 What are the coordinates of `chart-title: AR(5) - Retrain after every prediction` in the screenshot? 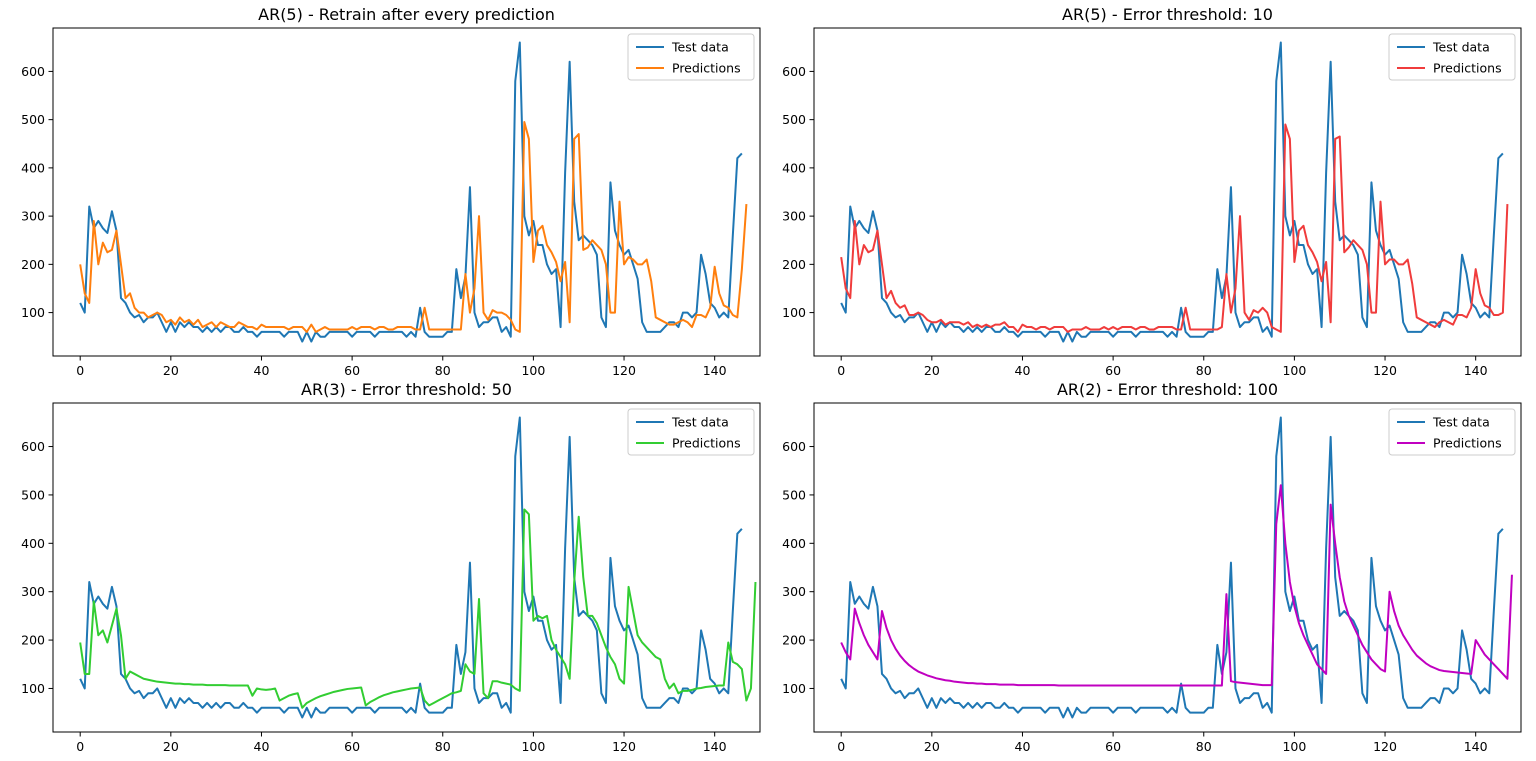 It's located at (406, 14).